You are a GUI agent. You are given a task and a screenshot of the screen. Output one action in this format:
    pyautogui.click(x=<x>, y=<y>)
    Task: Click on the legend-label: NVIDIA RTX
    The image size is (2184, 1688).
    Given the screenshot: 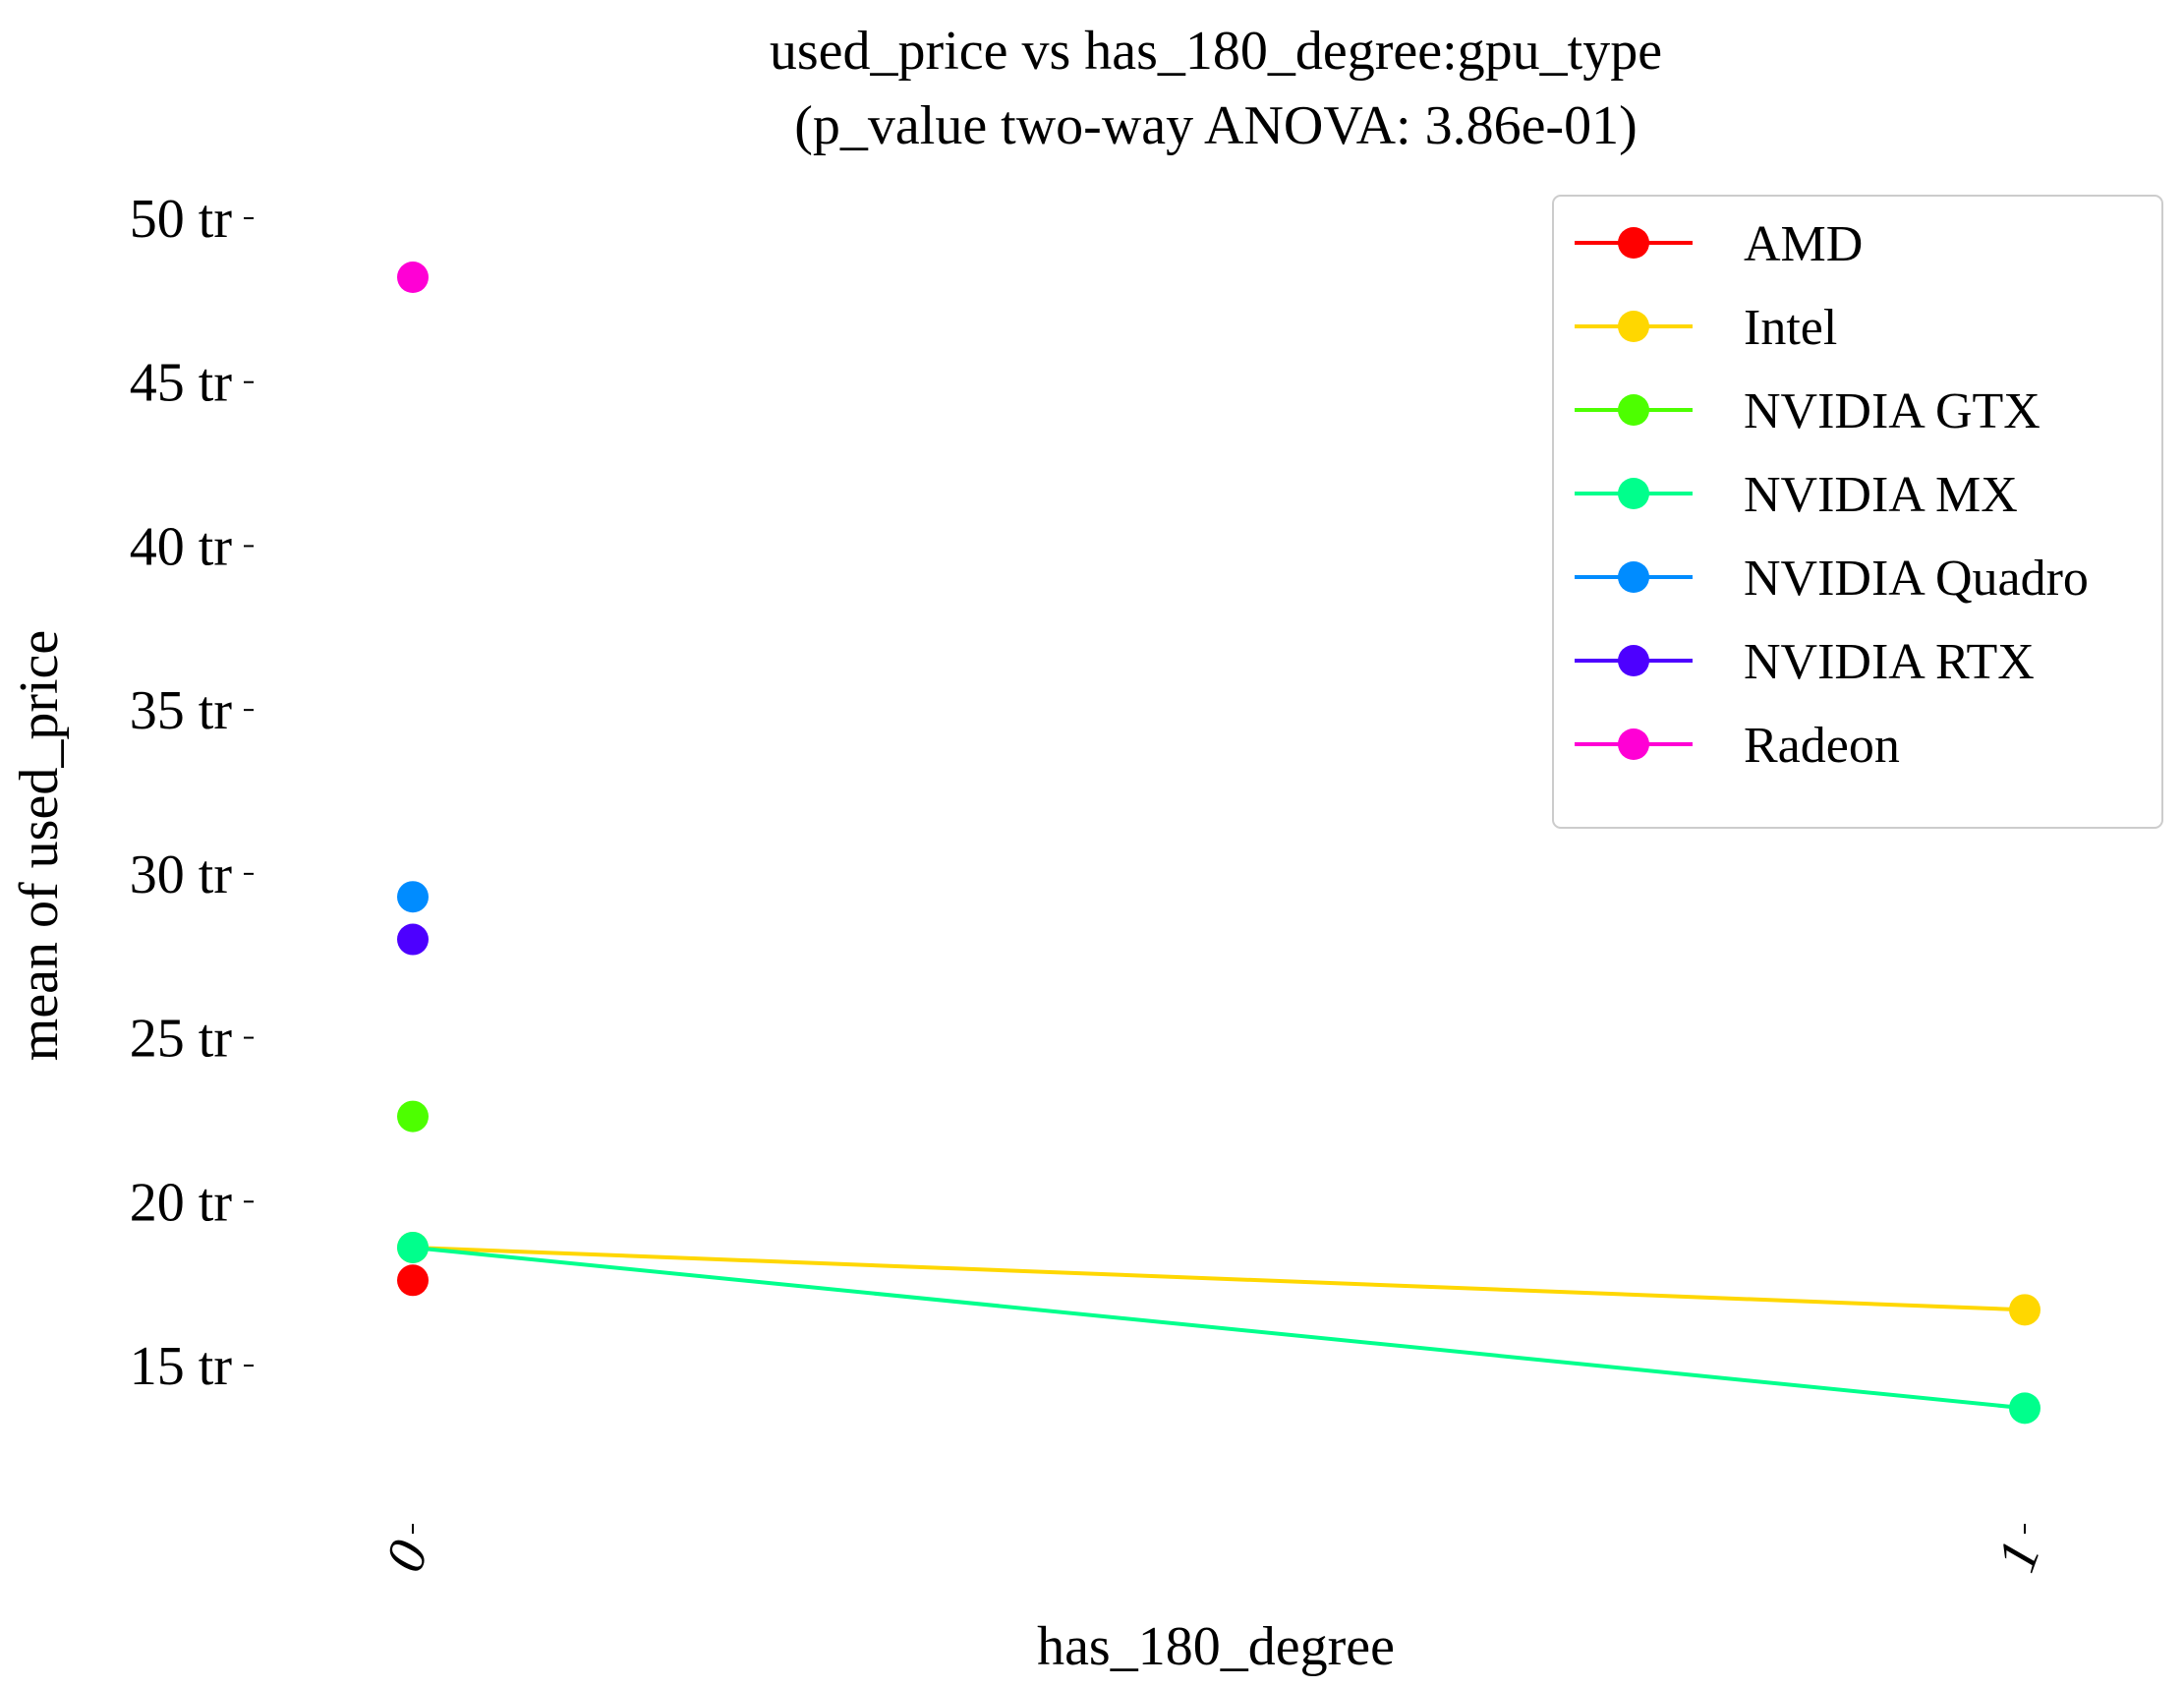 What is the action you would take?
    pyautogui.click(x=1889, y=662)
    